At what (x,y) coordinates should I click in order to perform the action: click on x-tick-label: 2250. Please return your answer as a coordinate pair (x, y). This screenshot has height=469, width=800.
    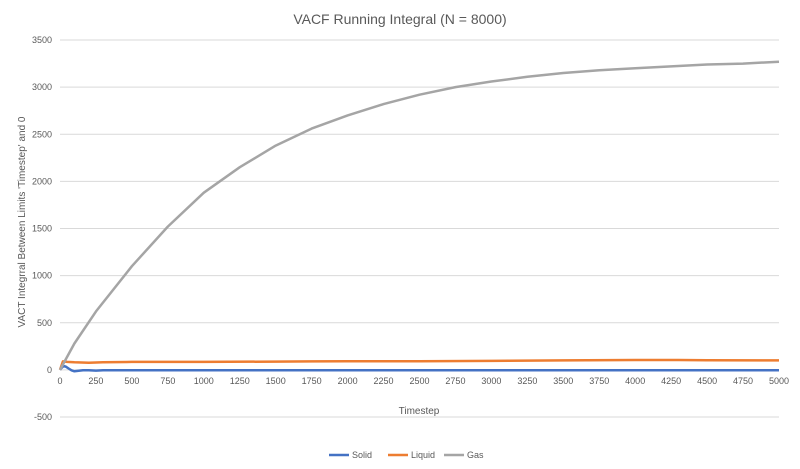
    Looking at the image, I should click on (384, 381).